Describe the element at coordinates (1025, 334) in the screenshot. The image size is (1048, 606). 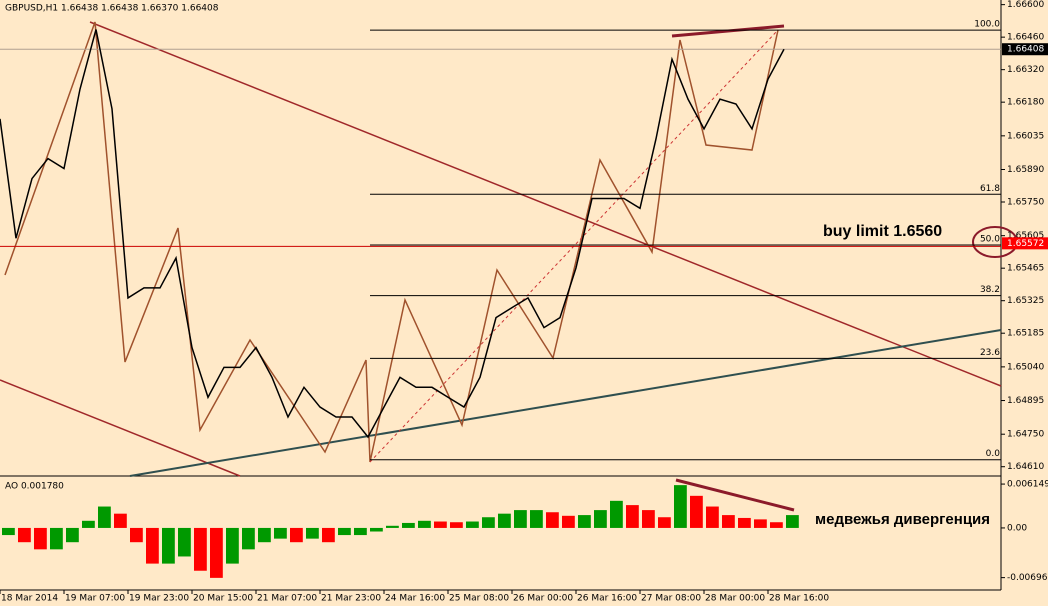
I see `y-tick-label: 1.65185` at that location.